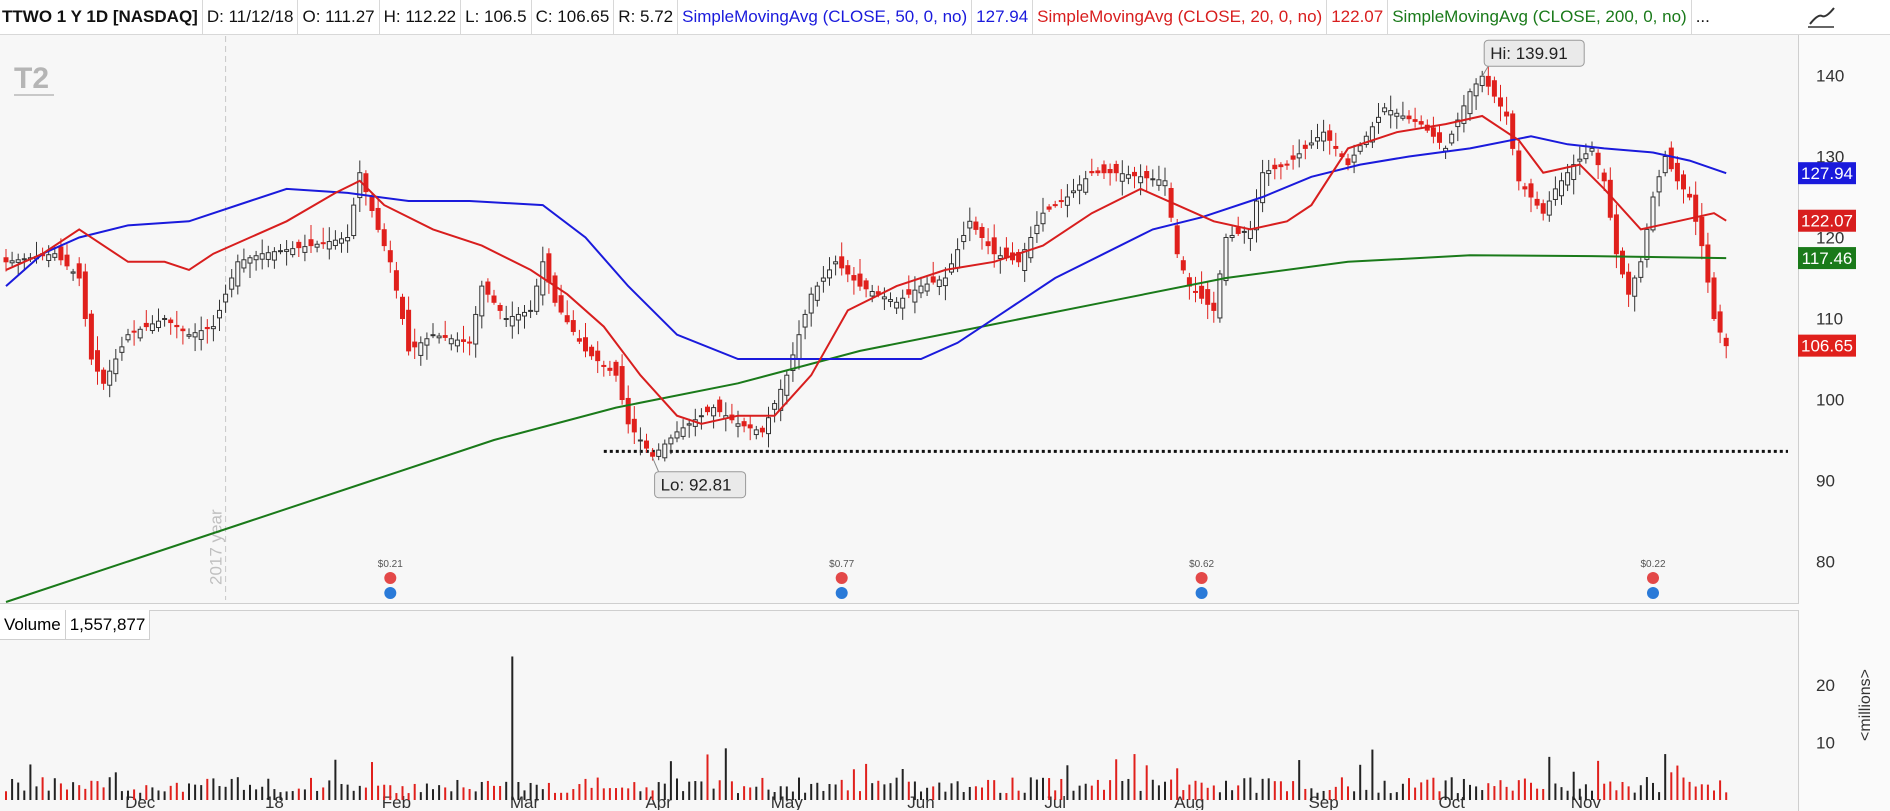  I want to click on dividend-icon, so click(1653, 578).